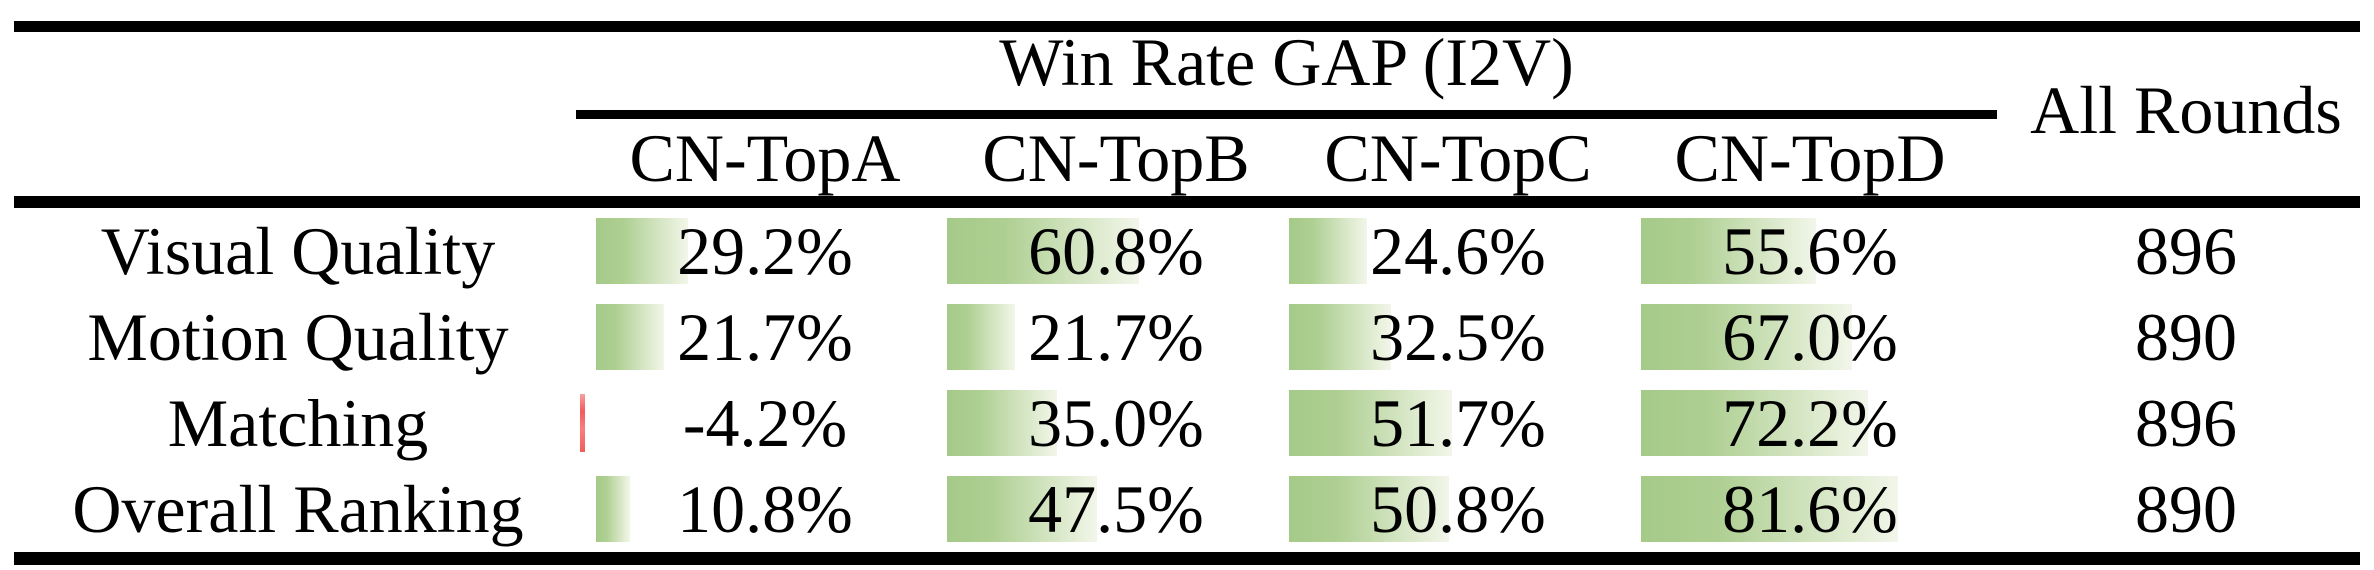 Image resolution: width=2374 pixels, height=570 pixels. I want to click on win-rate-value: 50.8%, so click(1458, 509).